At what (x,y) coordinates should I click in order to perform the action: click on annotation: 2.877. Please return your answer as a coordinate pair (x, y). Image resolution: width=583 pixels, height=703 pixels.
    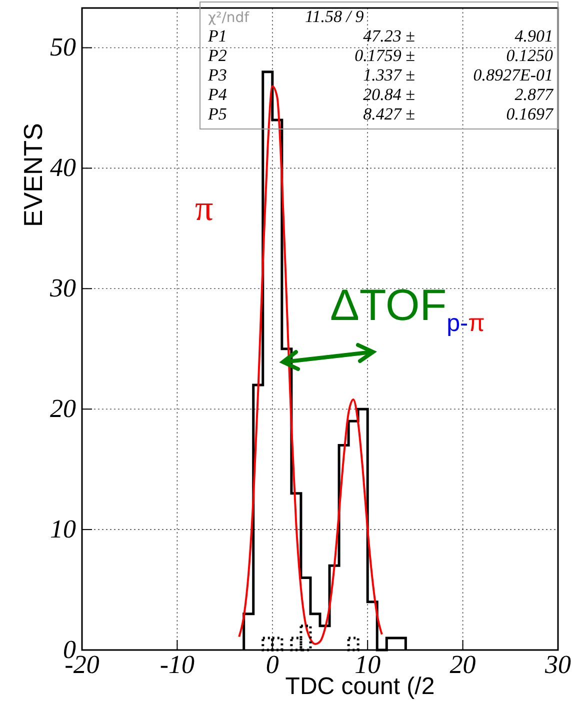
    Looking at the image, I should click on (534, 94).